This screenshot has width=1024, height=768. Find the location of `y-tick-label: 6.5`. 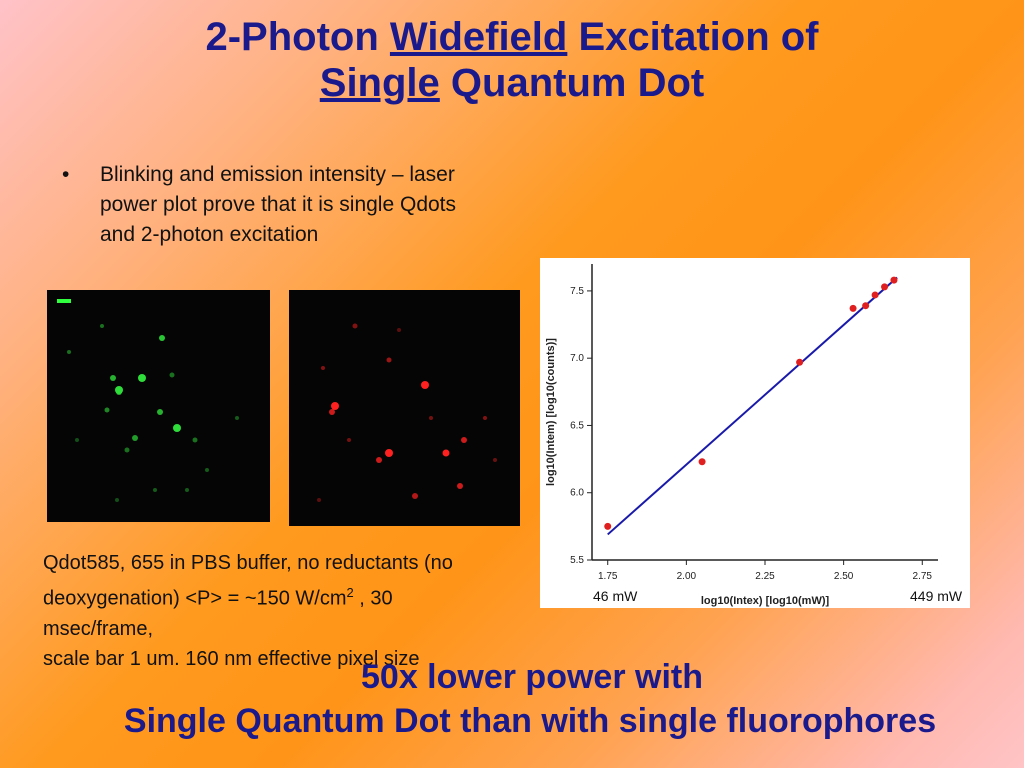

y-tick-label: 6.5 is located at coordinates (577, 425).